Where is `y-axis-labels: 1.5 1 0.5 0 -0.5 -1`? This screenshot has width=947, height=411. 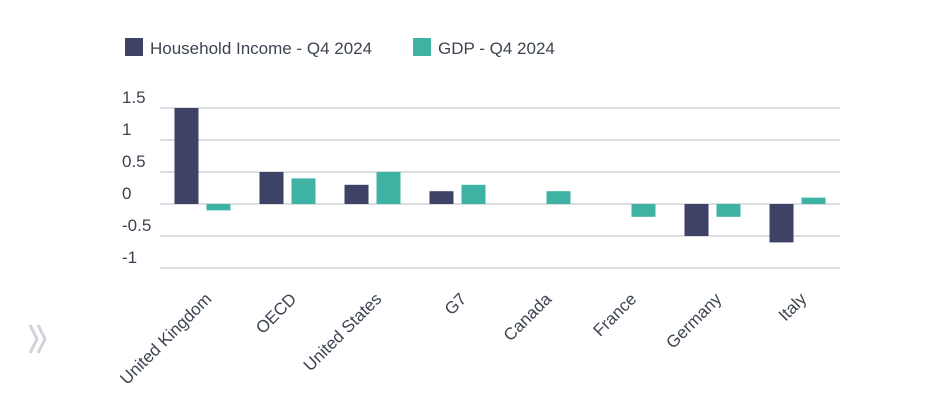
y-axis-labels: 1.5 1 0.5 0 -0.5 -1 is located at coordinates (136, 177).